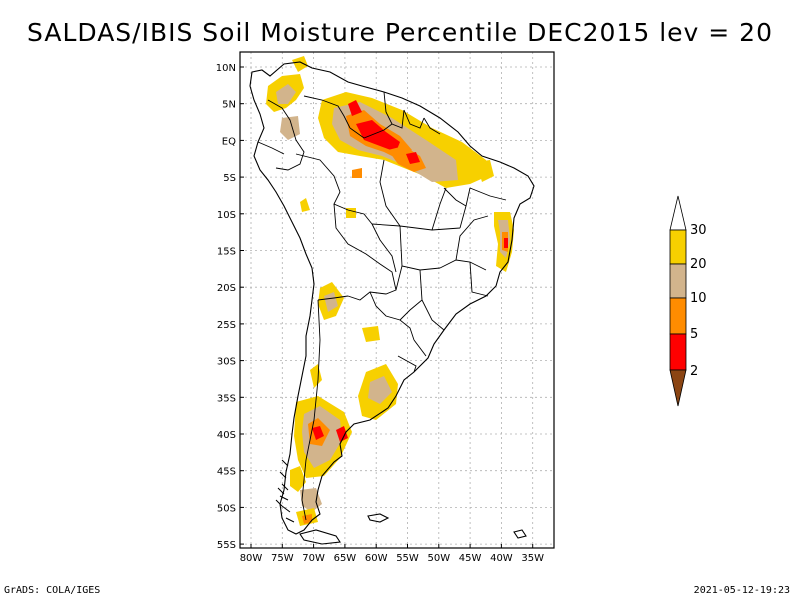  Describe the element at coordinates (226, 398) in the screenshot. I see `lat-tick-label: 35S` at that location.